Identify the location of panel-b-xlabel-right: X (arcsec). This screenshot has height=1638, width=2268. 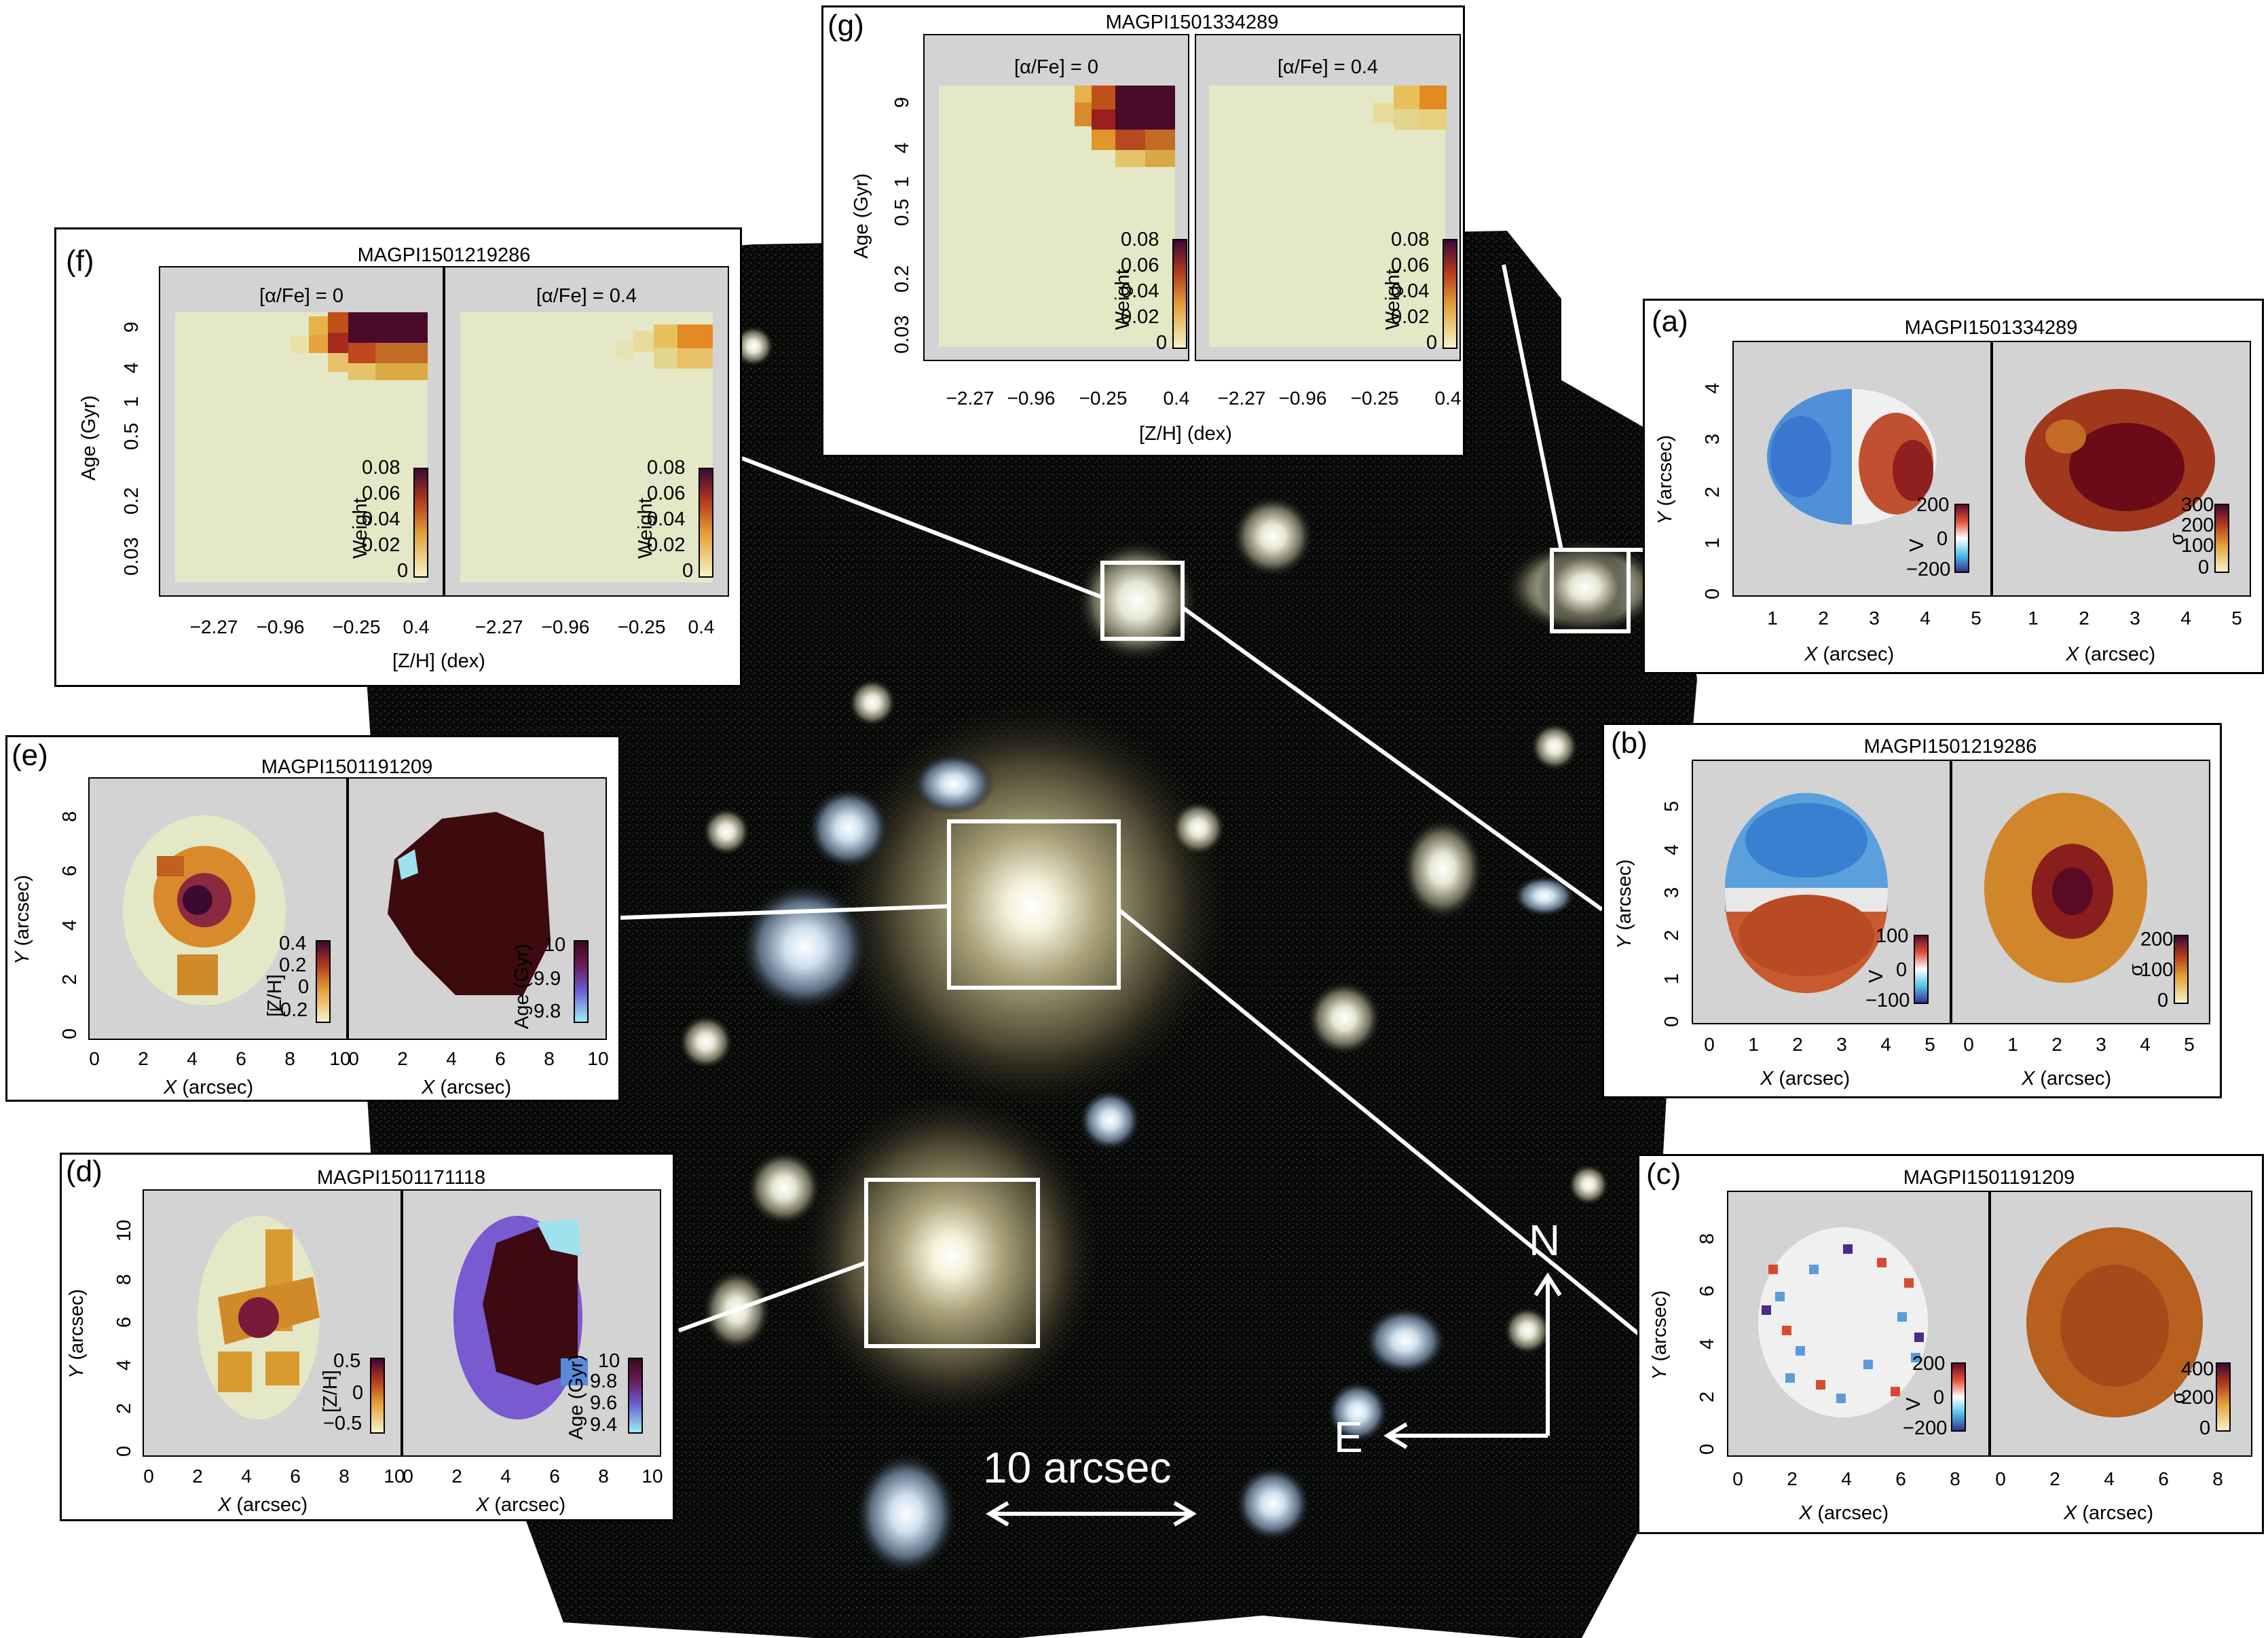
(2066, 1079).